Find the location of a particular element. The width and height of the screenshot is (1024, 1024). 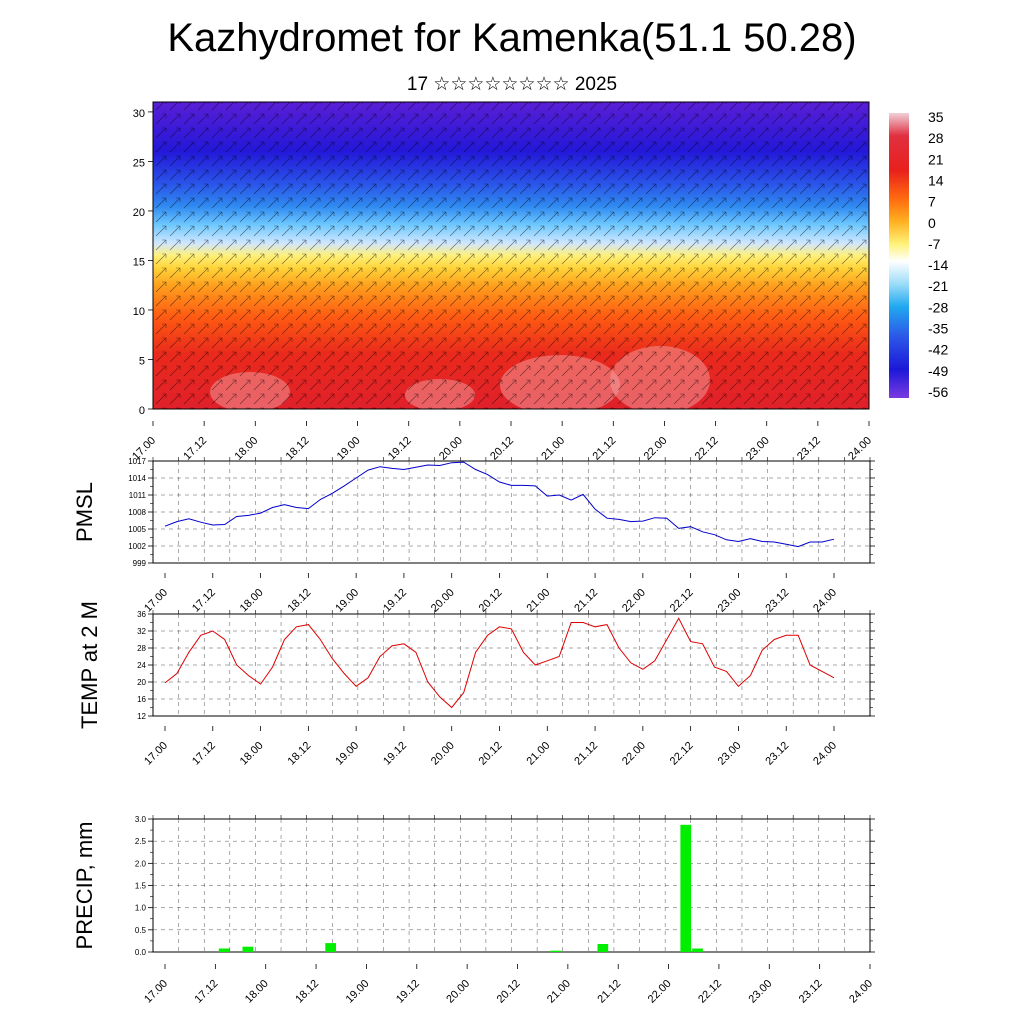

y-tick-label: 2.0 is located at coordinates (141, 863).